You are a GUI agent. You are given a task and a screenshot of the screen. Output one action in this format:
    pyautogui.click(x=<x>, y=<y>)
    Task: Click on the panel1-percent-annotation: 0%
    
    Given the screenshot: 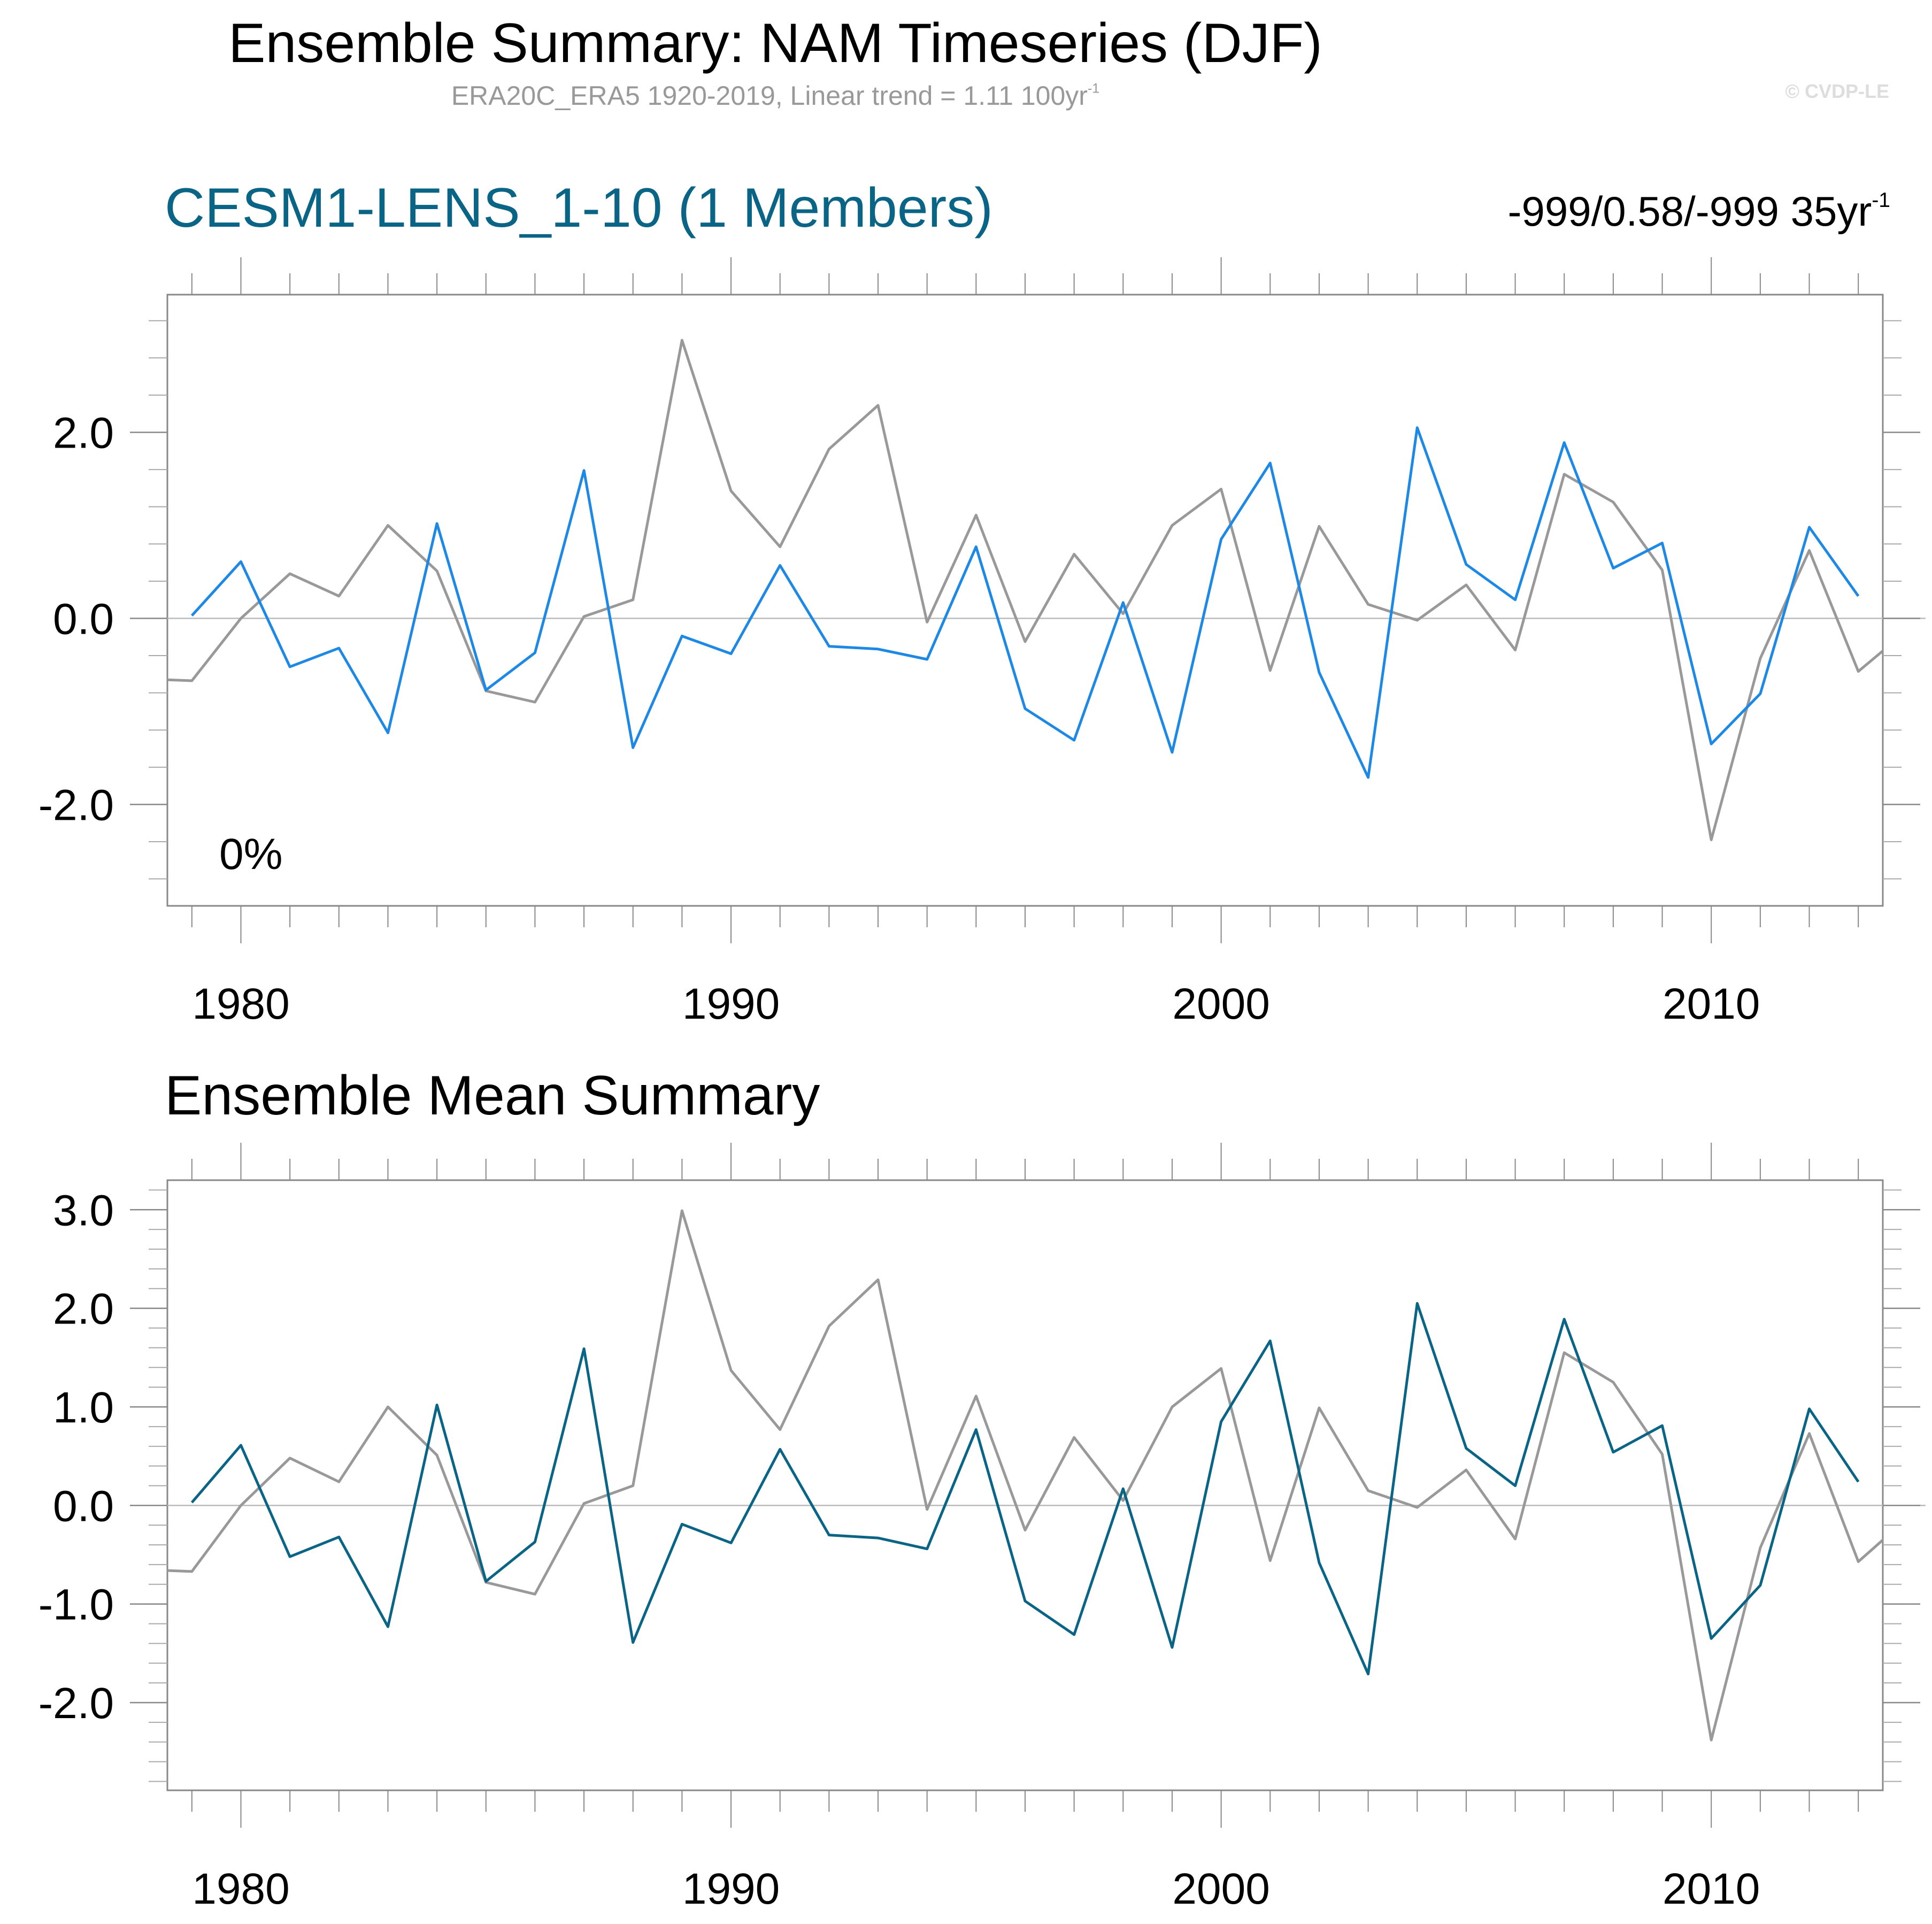 What is the action you would take?
    pyautogui.click(x=251, y=854)
    